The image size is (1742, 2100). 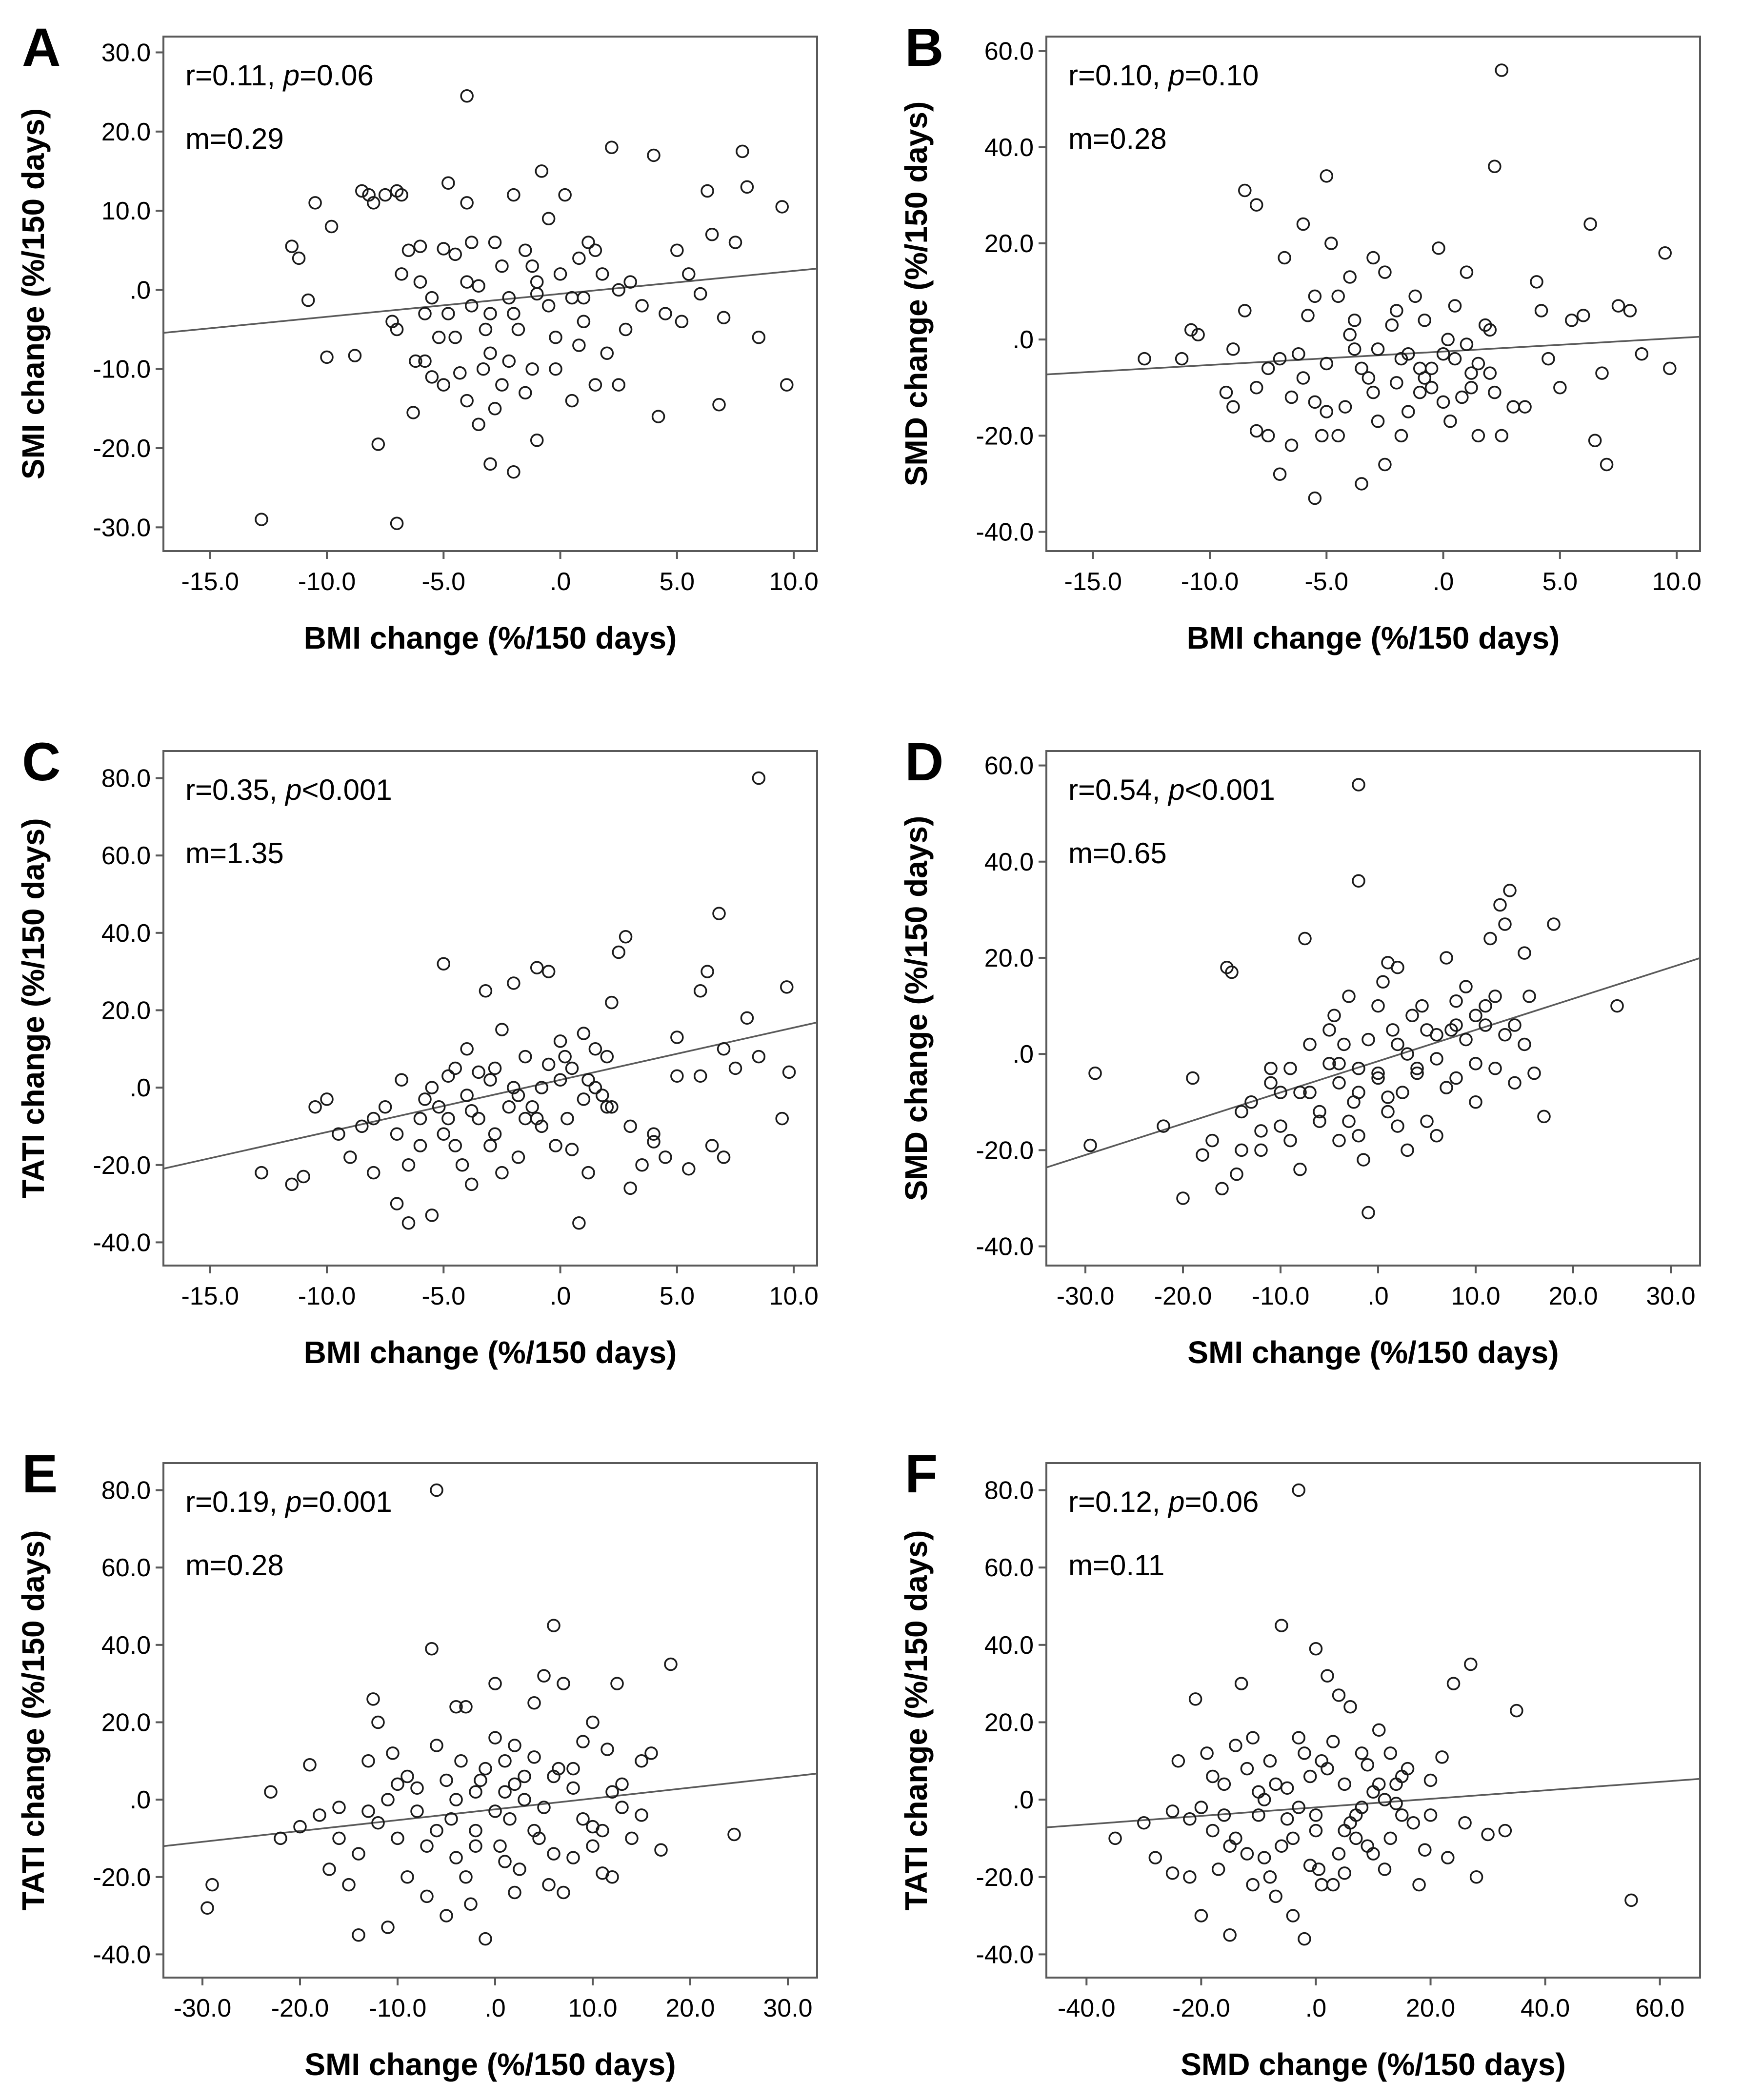 I want to click on y-tick-label: -40.0, so click(x=1005, y=532).